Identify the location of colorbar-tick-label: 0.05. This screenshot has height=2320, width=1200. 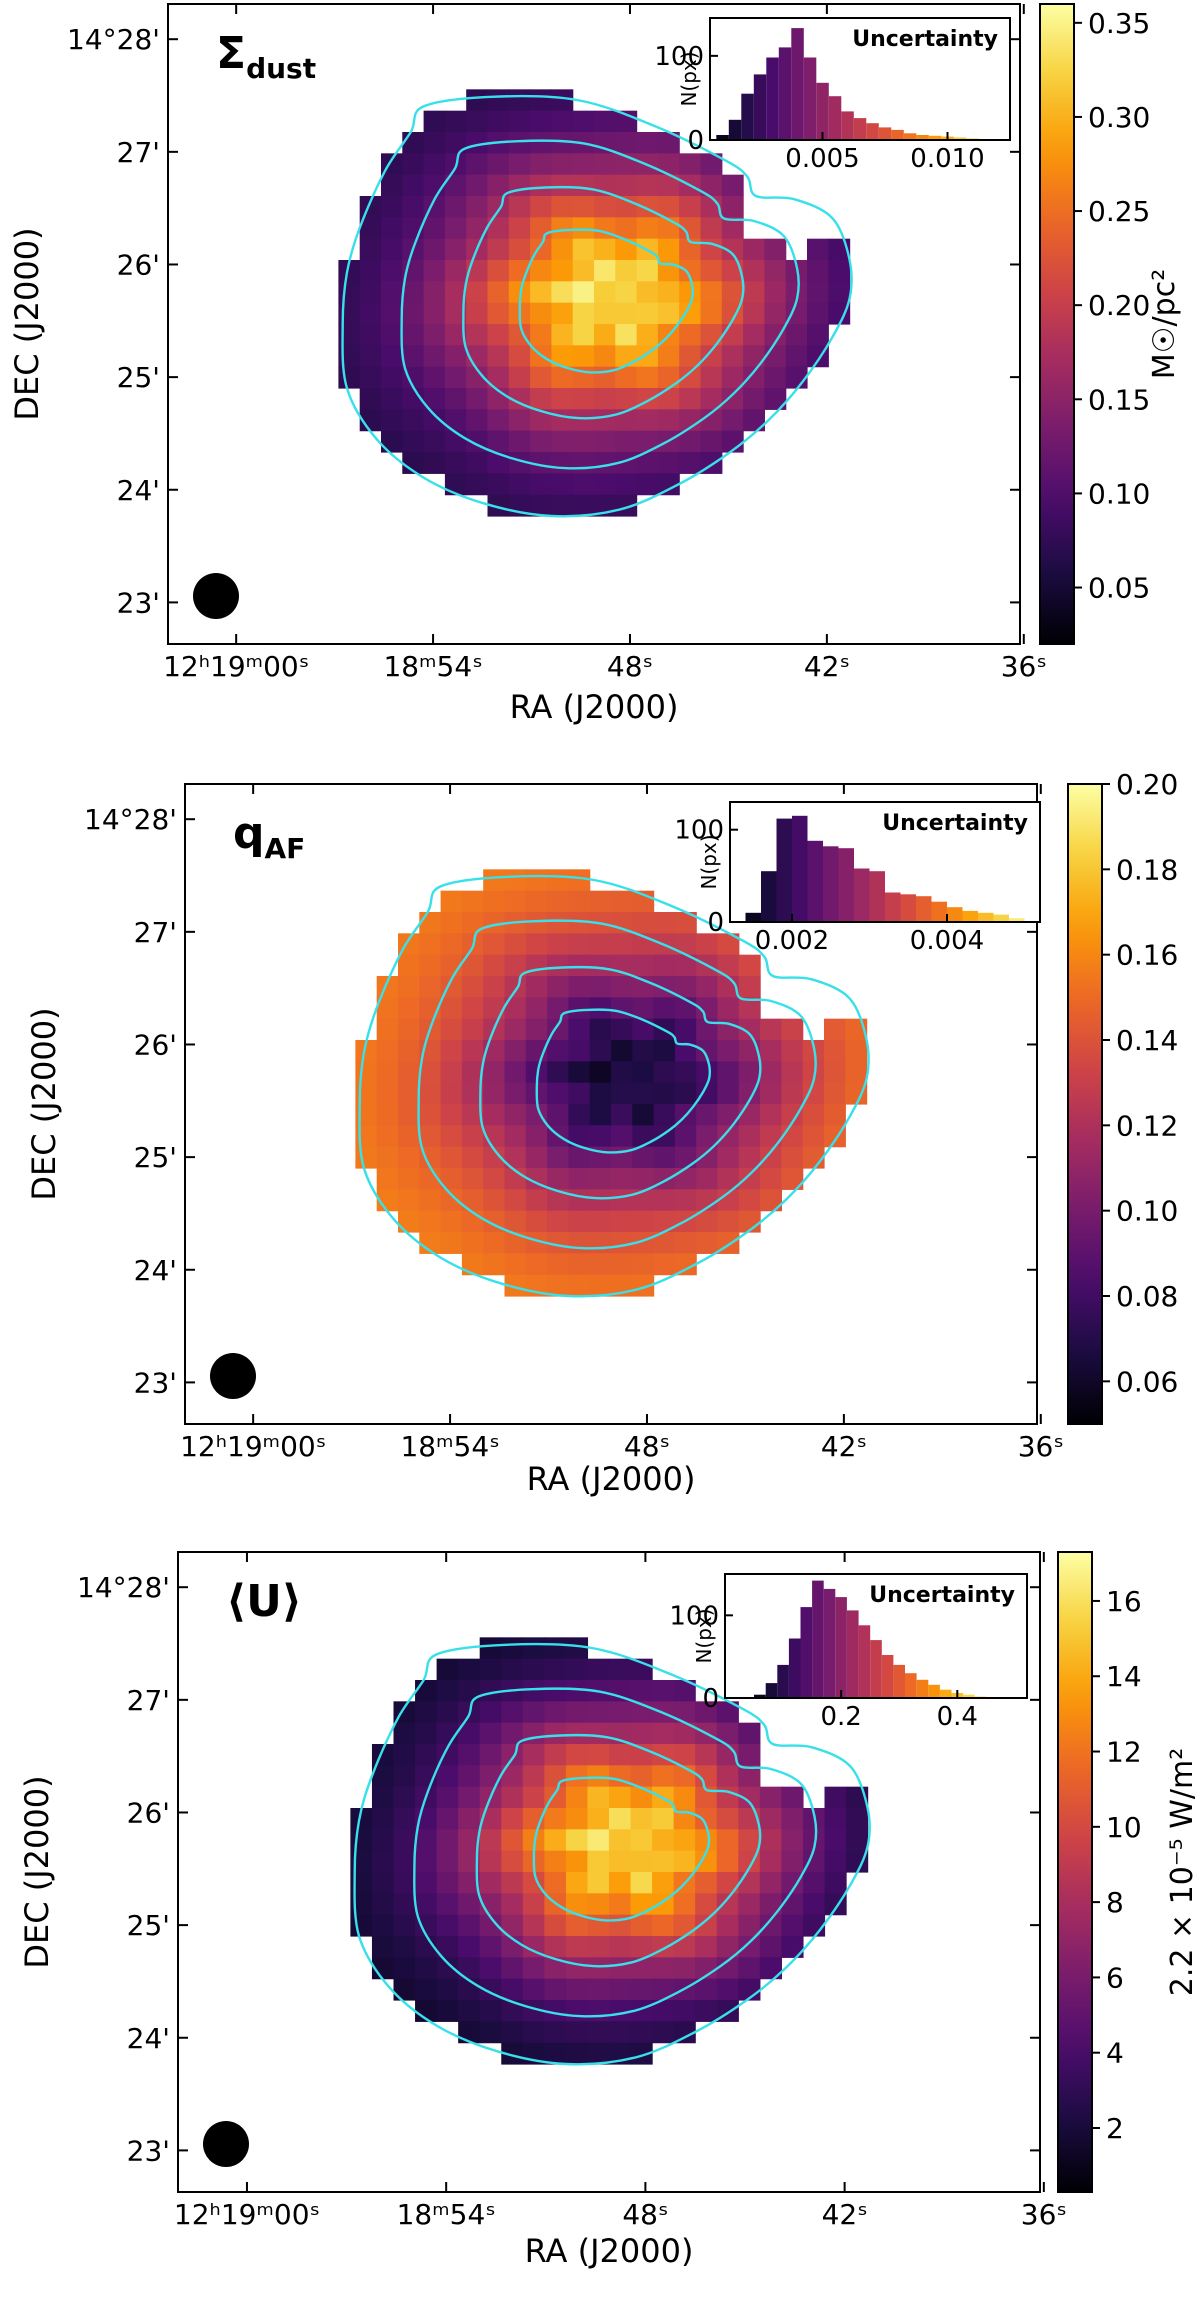
(1119, 588).